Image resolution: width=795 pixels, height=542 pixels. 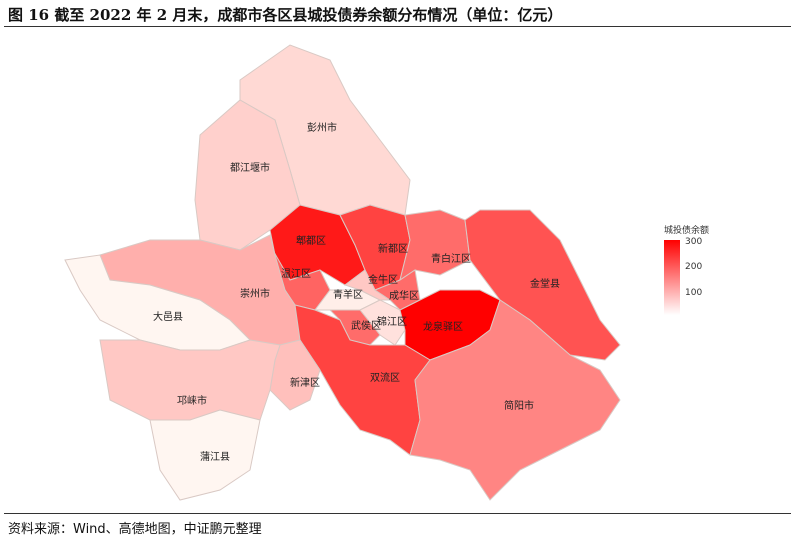 I want to click on region-label: 简阳市, so click(x=519, y=405).